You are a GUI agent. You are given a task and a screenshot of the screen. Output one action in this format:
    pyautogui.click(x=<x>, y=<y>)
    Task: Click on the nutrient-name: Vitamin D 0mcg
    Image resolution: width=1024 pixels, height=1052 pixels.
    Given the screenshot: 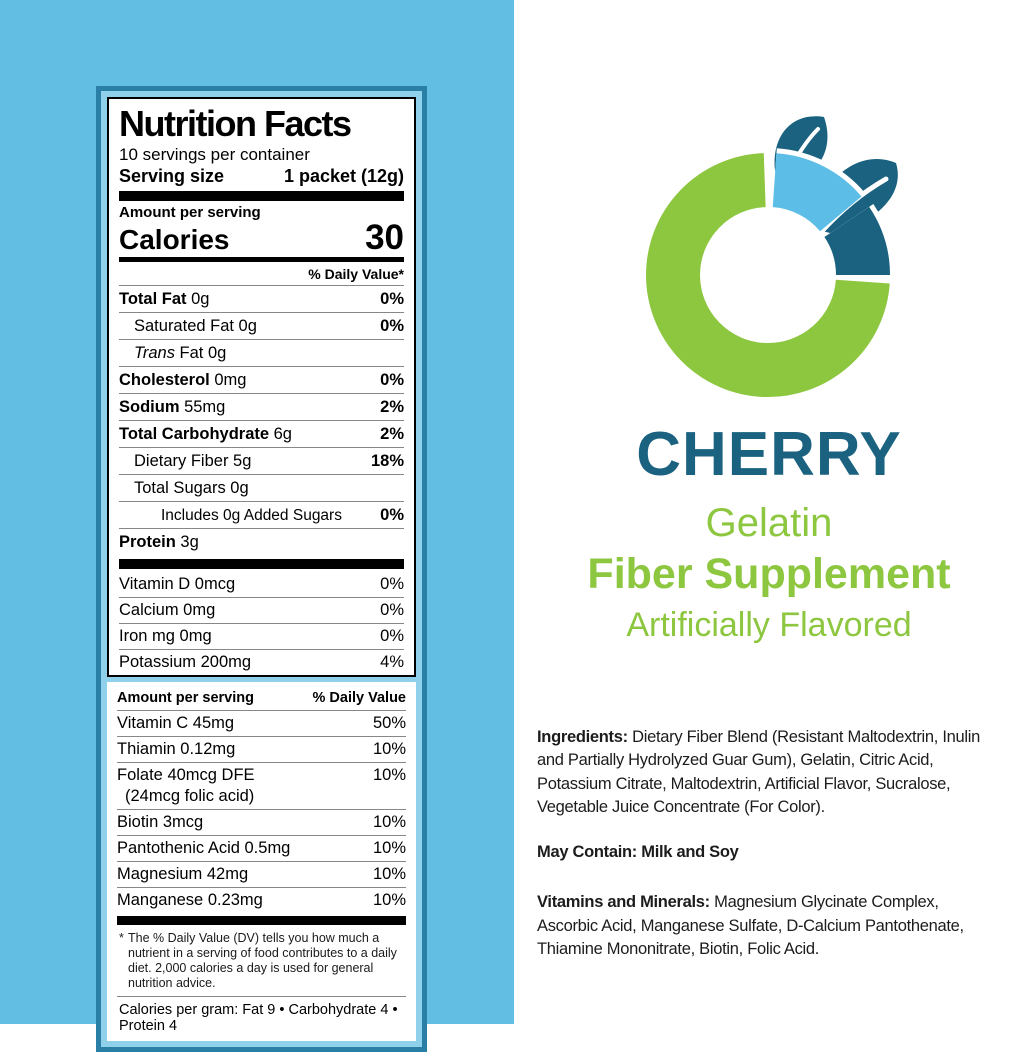 What is the action you would take?
    pyautogui.click(x=177, y=584)
    